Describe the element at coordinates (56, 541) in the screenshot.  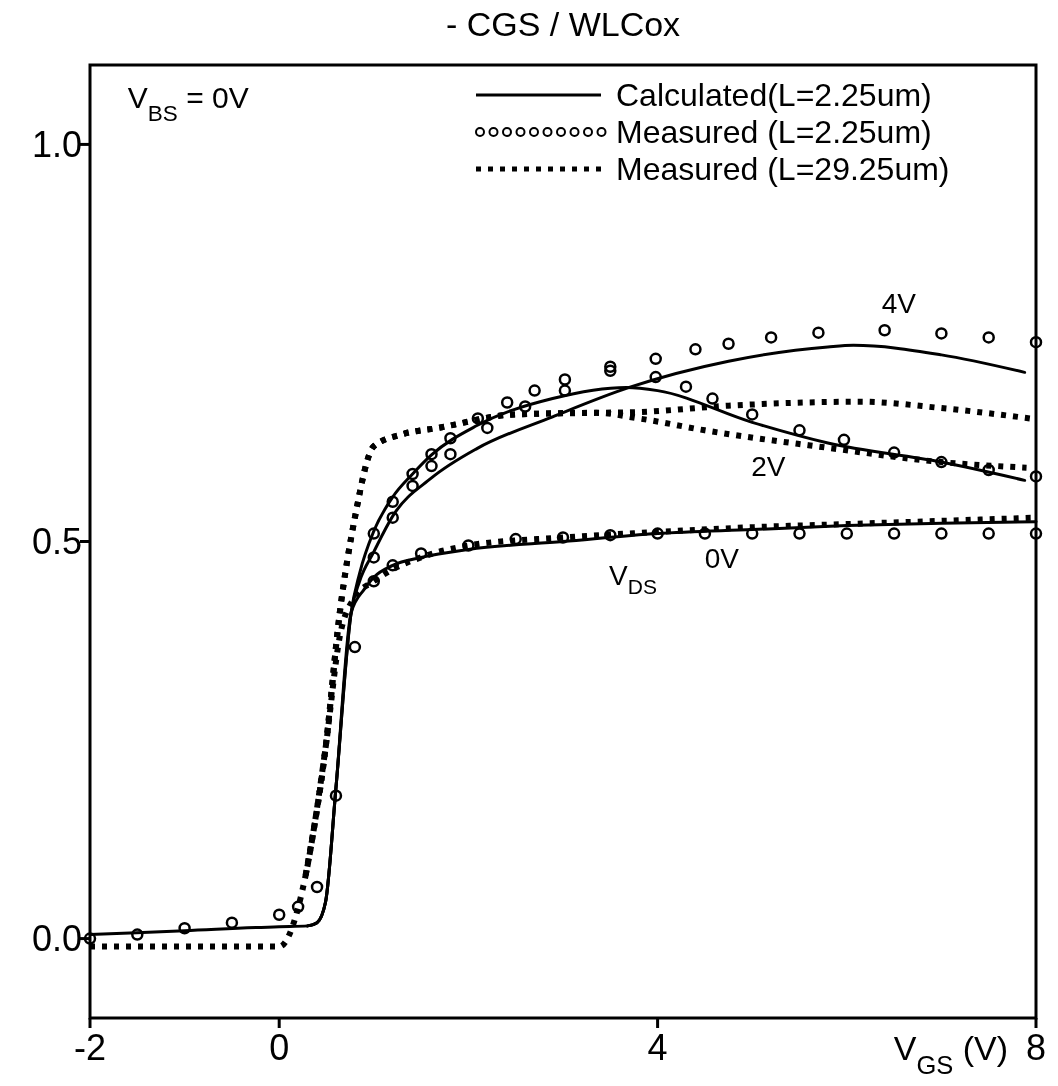
I see `y-tick-label: 0.5` at that location.